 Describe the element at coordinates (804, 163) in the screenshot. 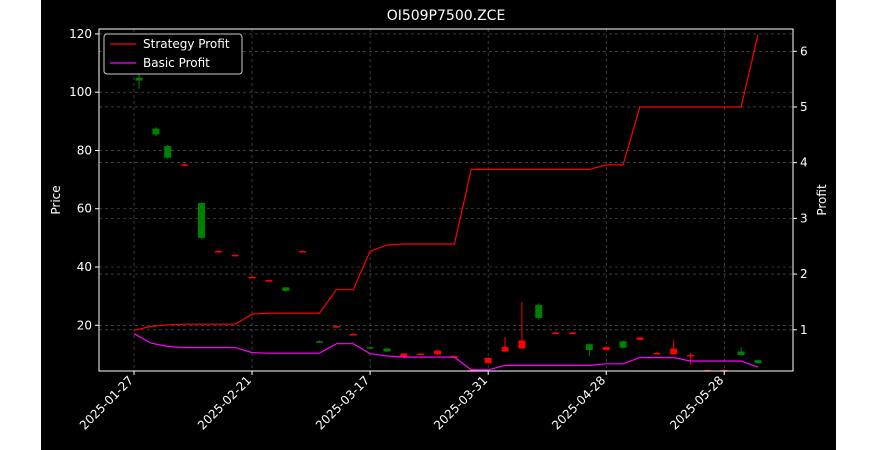

I see `y2-tick-label: 4` at that location.